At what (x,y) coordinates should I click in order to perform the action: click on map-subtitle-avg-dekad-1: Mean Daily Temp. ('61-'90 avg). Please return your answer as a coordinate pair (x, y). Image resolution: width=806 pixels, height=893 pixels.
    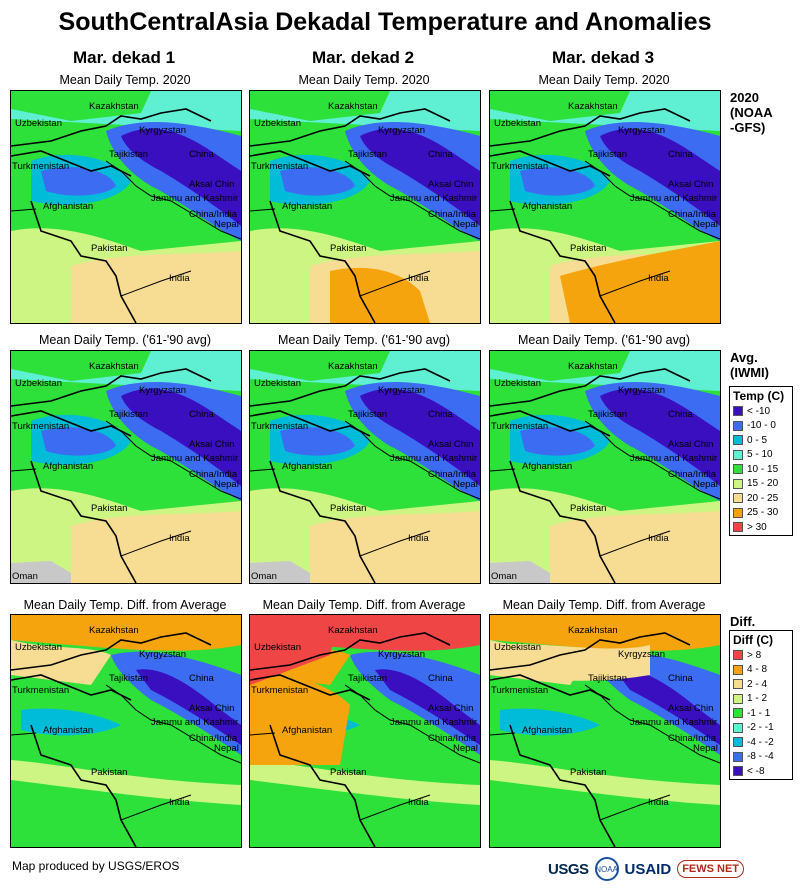
    Looking at the image, I should click on (125, 340).